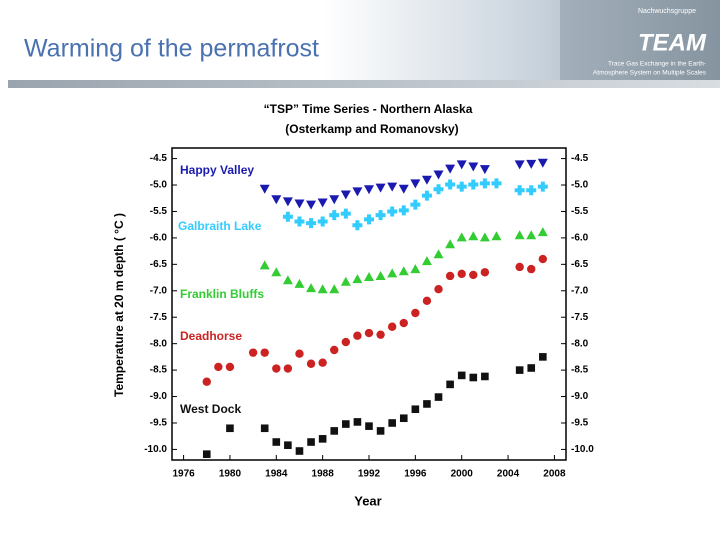 This screenshot has width=720, height=540. What do you see at coordinates (211, 336) in the screenshot?
I see `series-label: Deadhorse` at bounding box center [211, 336].